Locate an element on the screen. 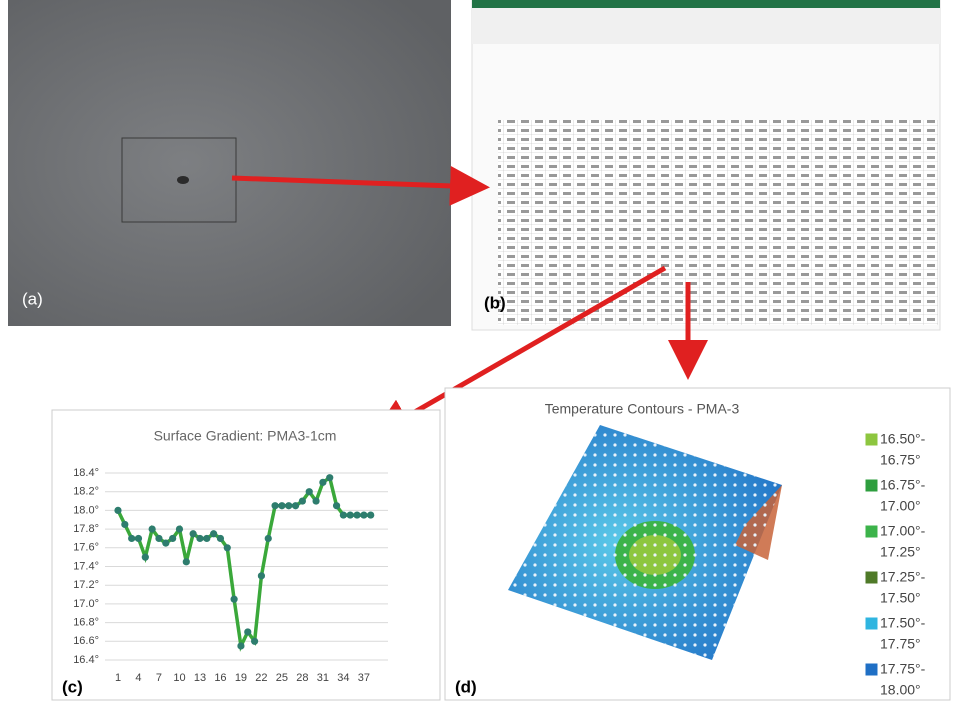 This screenshot has height=707, width=953. legend-label: 17.00°- is located at coordinates (903, 531).